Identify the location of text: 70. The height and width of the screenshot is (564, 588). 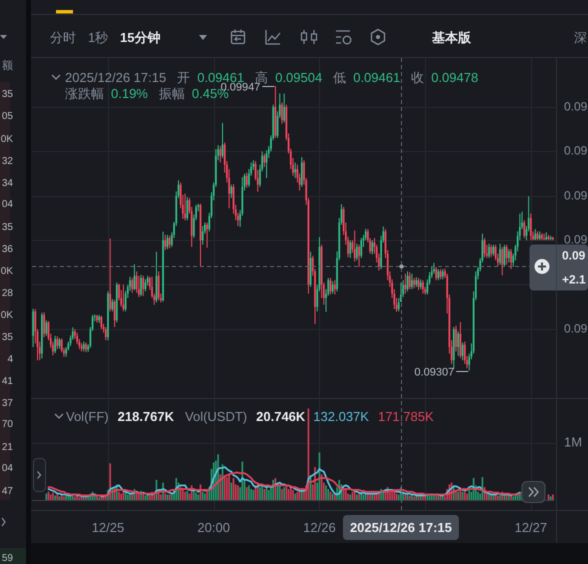
(8, 424).